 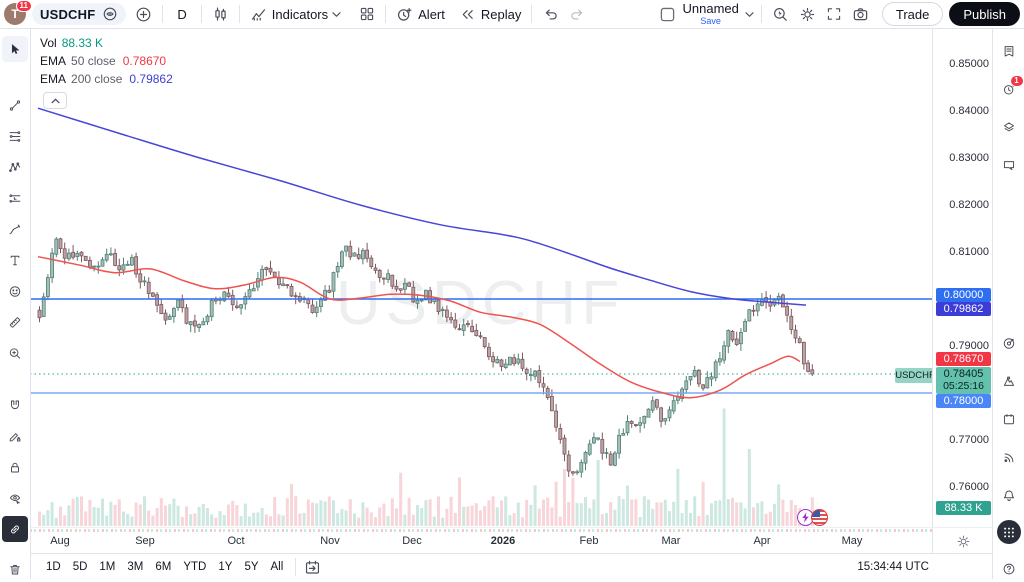 I want to click on measure-ruler-tool, so click(x=15, y=322).